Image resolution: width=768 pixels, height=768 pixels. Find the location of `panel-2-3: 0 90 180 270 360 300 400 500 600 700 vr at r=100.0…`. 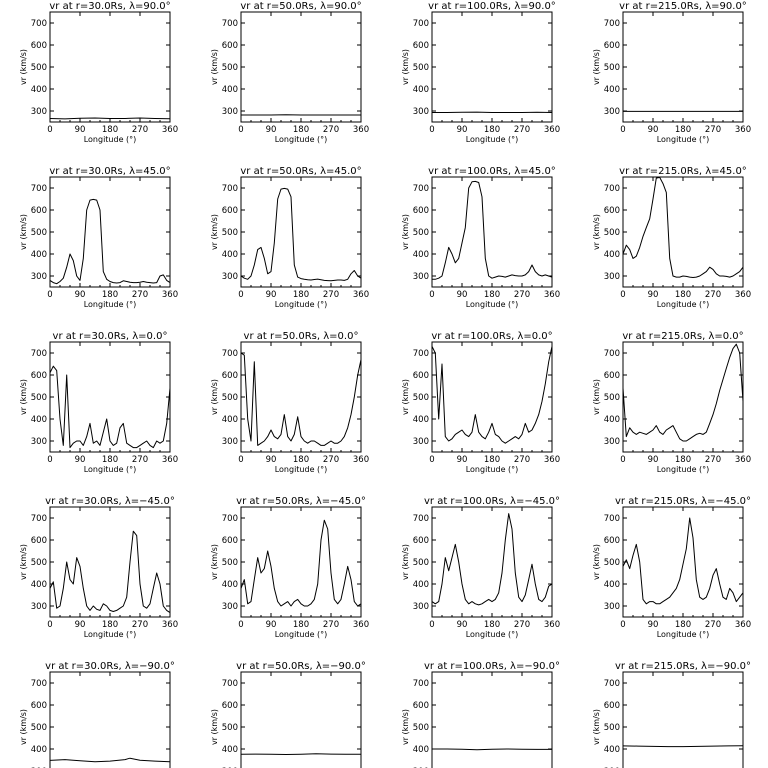

panel-2-3: 0 90 180 270 360 300 400 500 600 700 vr at r=100.0… is located at coordinates (480, 237).